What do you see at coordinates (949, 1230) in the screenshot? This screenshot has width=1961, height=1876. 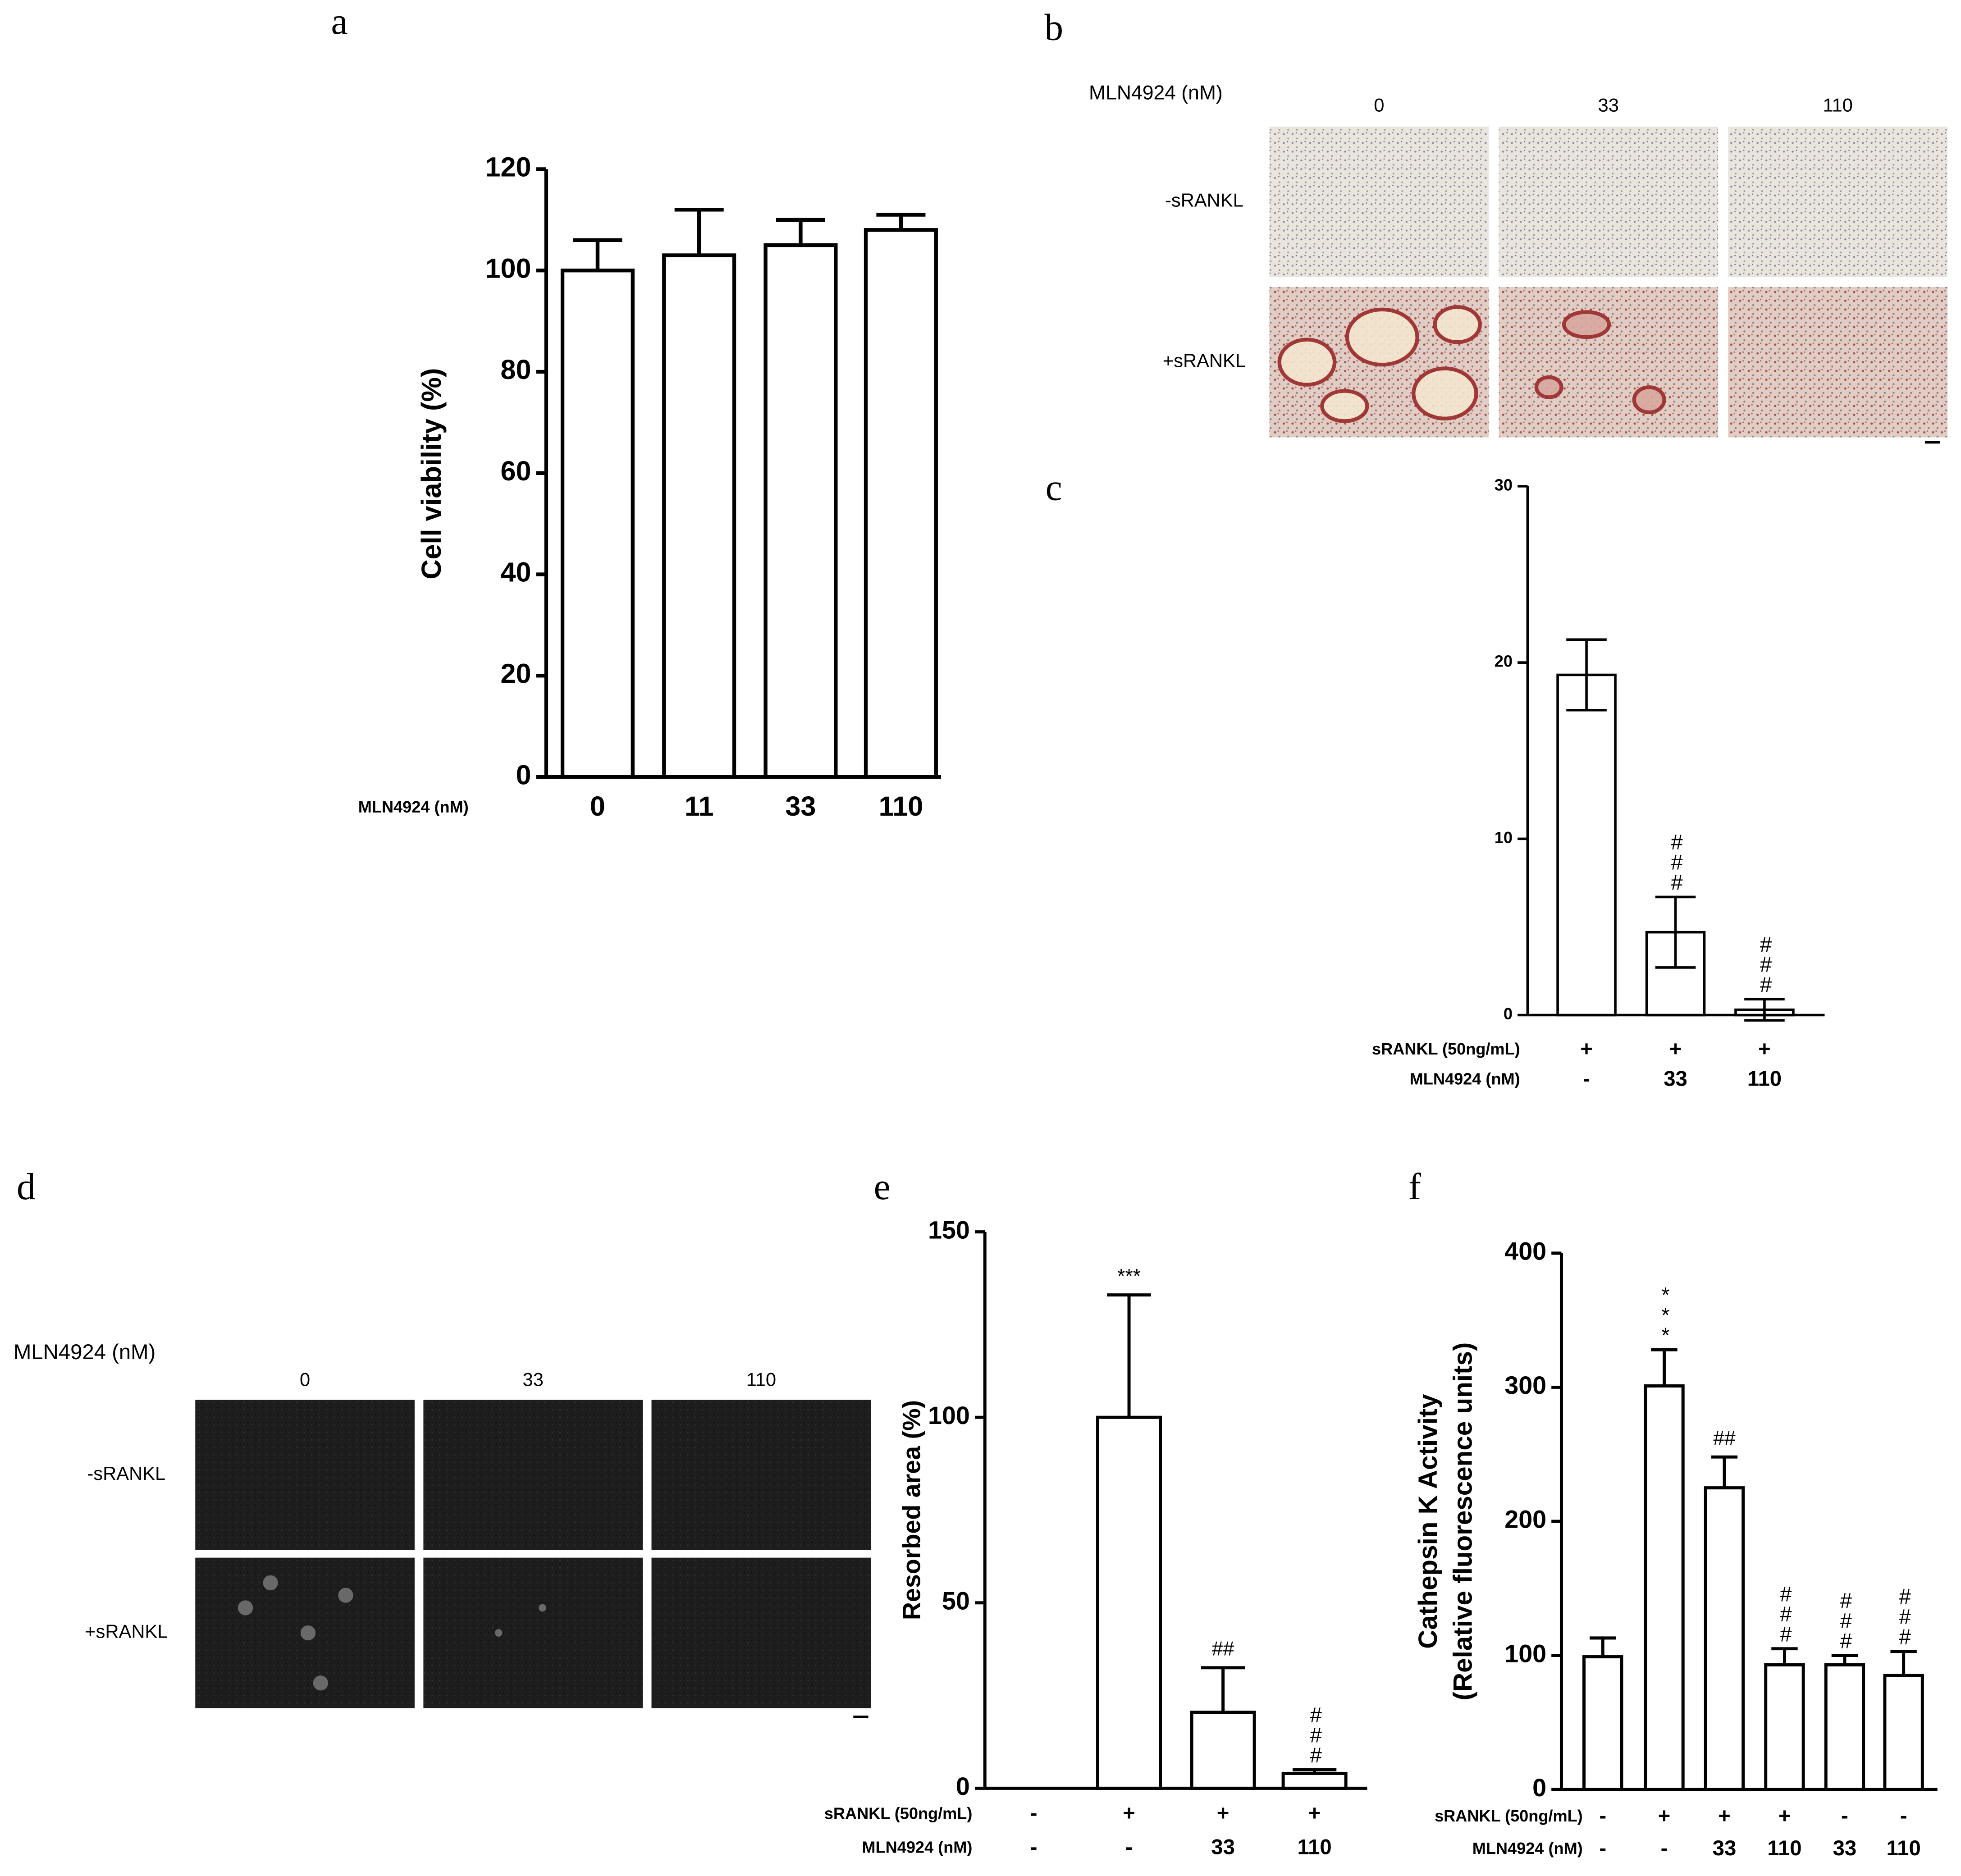 I see `y-tick-label: 150` at bounding box center [949, 1230].